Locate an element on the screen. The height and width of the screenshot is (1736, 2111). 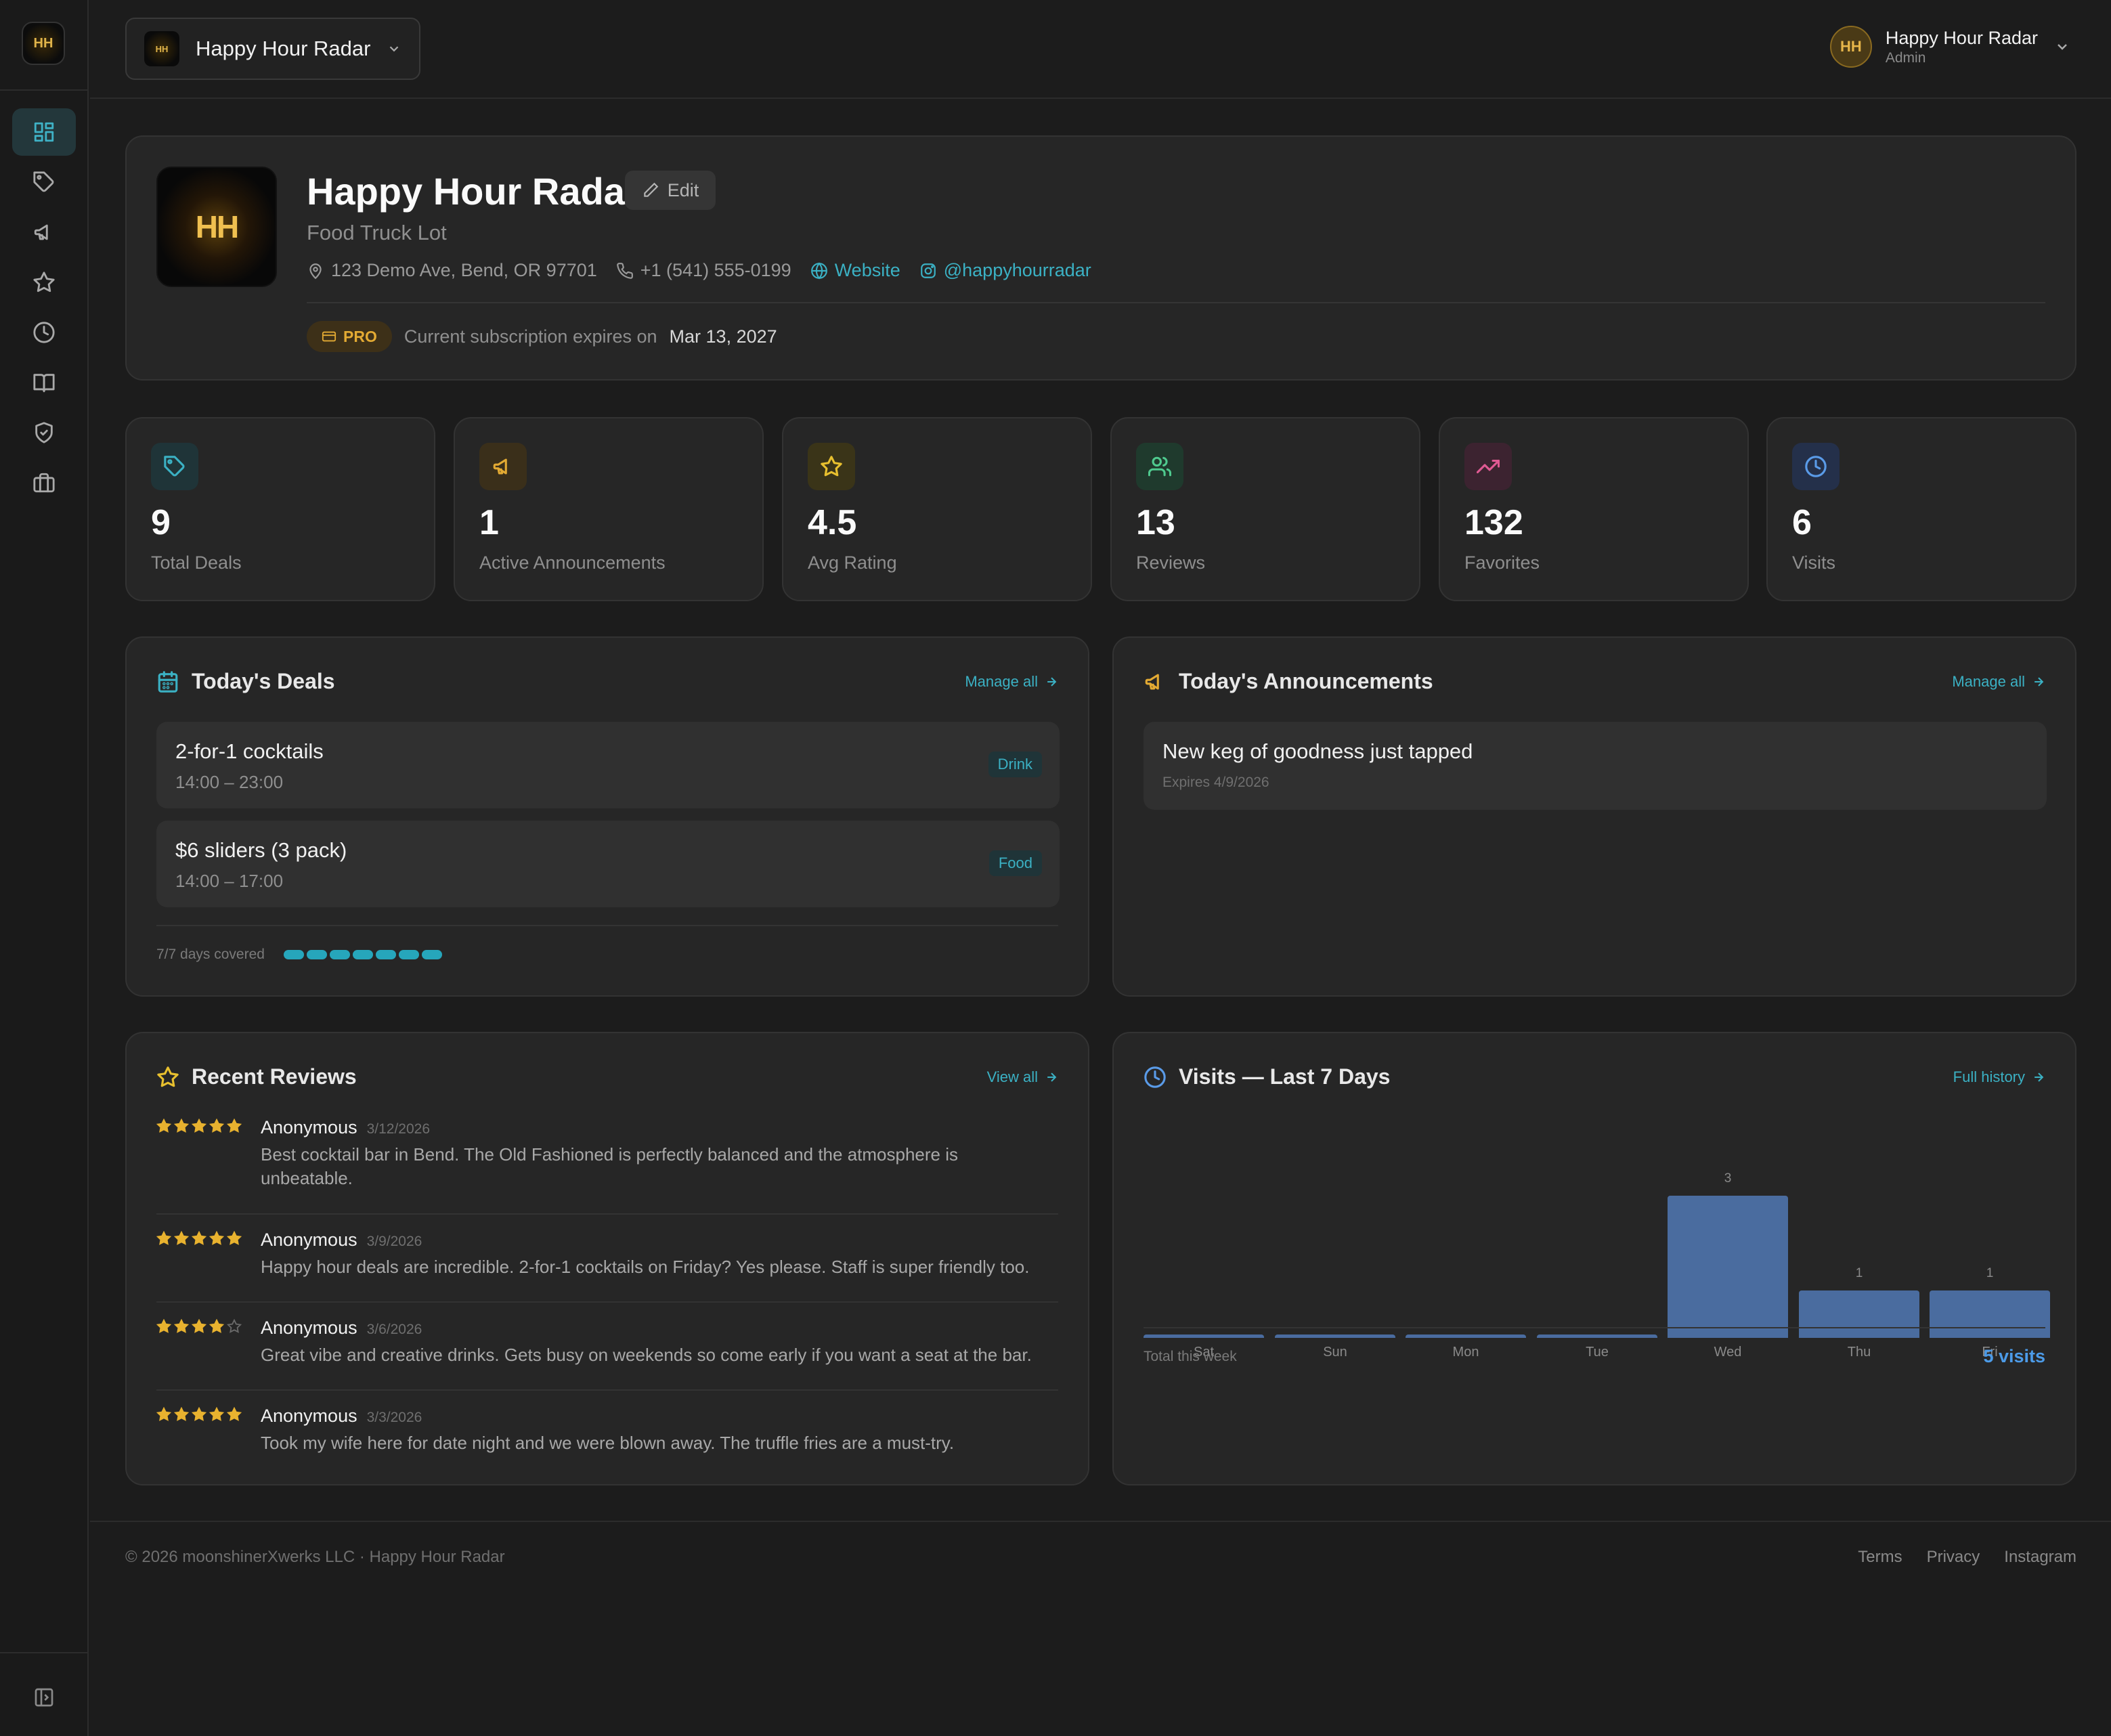
review-date: 3/6/2026 is located at coordinates (394, 1329).